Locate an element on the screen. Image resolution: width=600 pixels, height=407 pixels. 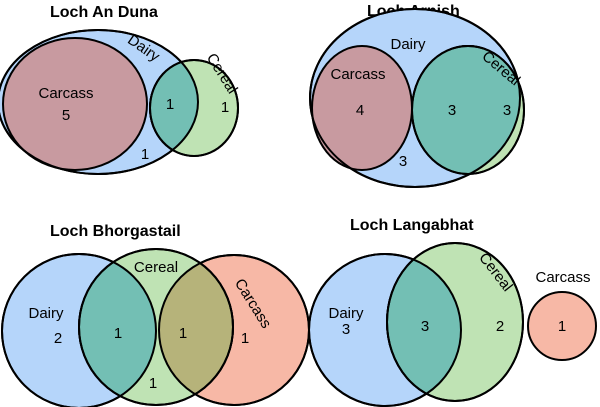
carcass-count: 4 is located at coordinates (360, 110).